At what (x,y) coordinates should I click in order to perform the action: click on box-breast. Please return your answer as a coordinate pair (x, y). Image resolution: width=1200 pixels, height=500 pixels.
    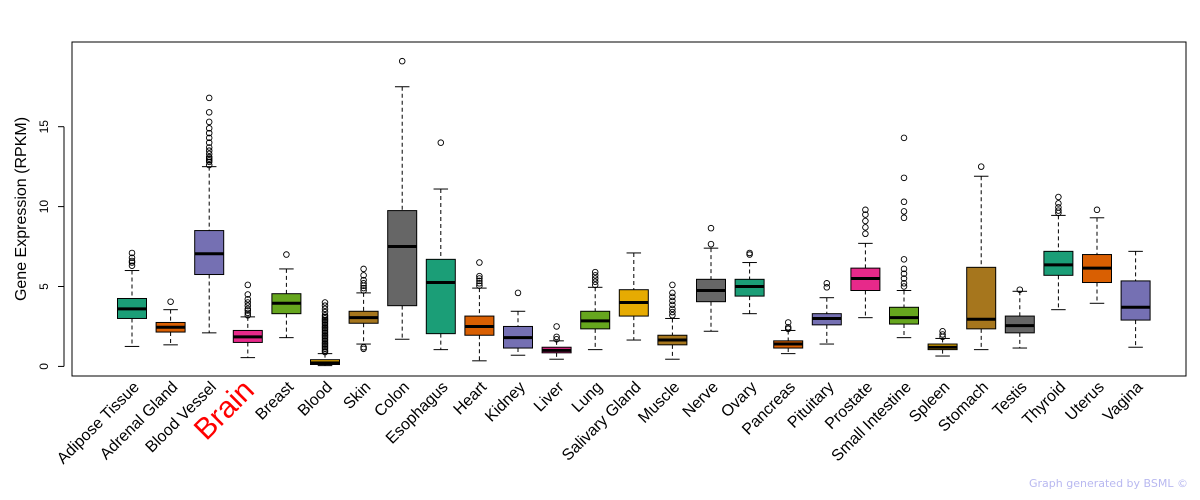
    Looking at the image, I should click on (286, 295).